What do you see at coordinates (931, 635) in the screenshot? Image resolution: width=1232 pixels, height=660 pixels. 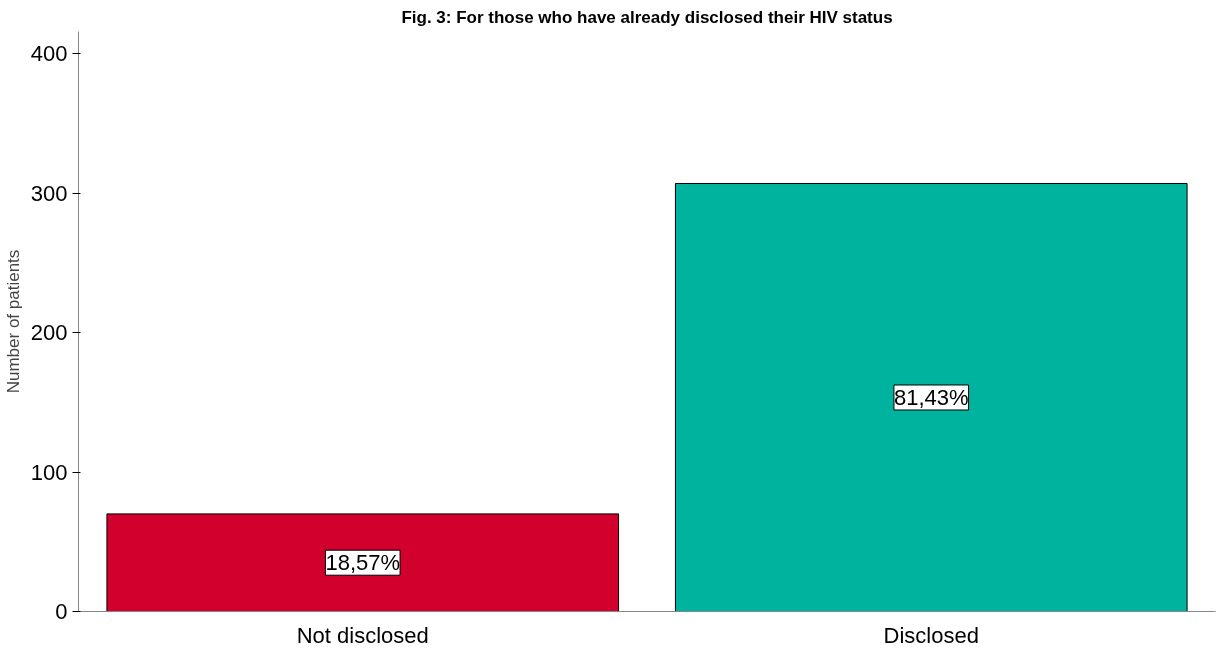 I see `x-tick-label: Disclosed` at bounding box center [931, 635].